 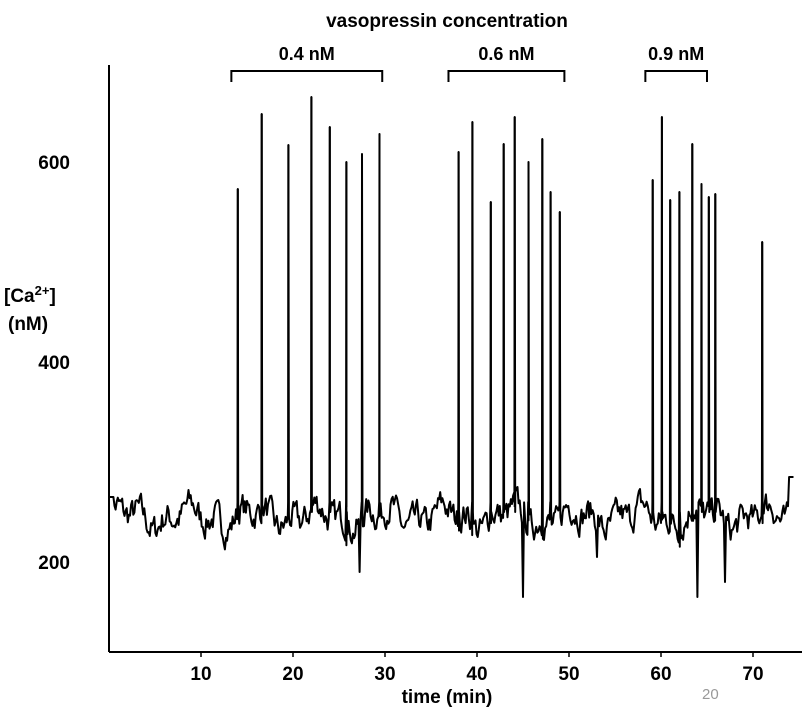 I want to click on x-axis-title: time (min), so click(x=447, y=697).